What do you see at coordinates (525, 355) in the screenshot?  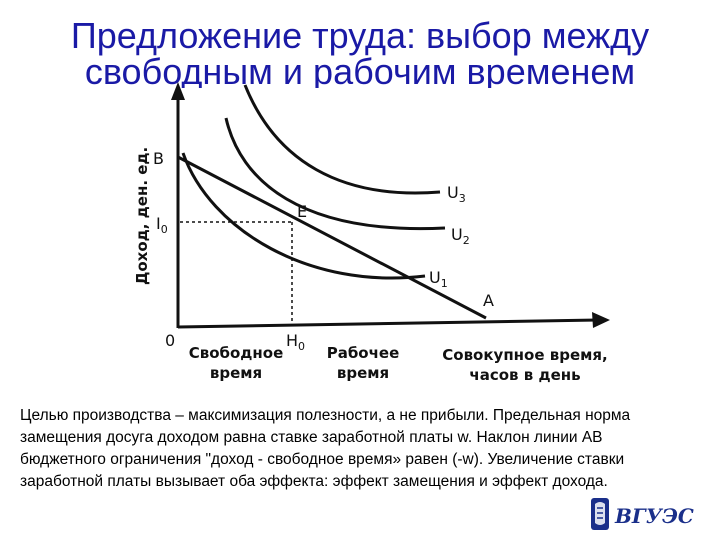 I see `total-time-label-1: Совокупное время,` at bounding box center [525, 355].